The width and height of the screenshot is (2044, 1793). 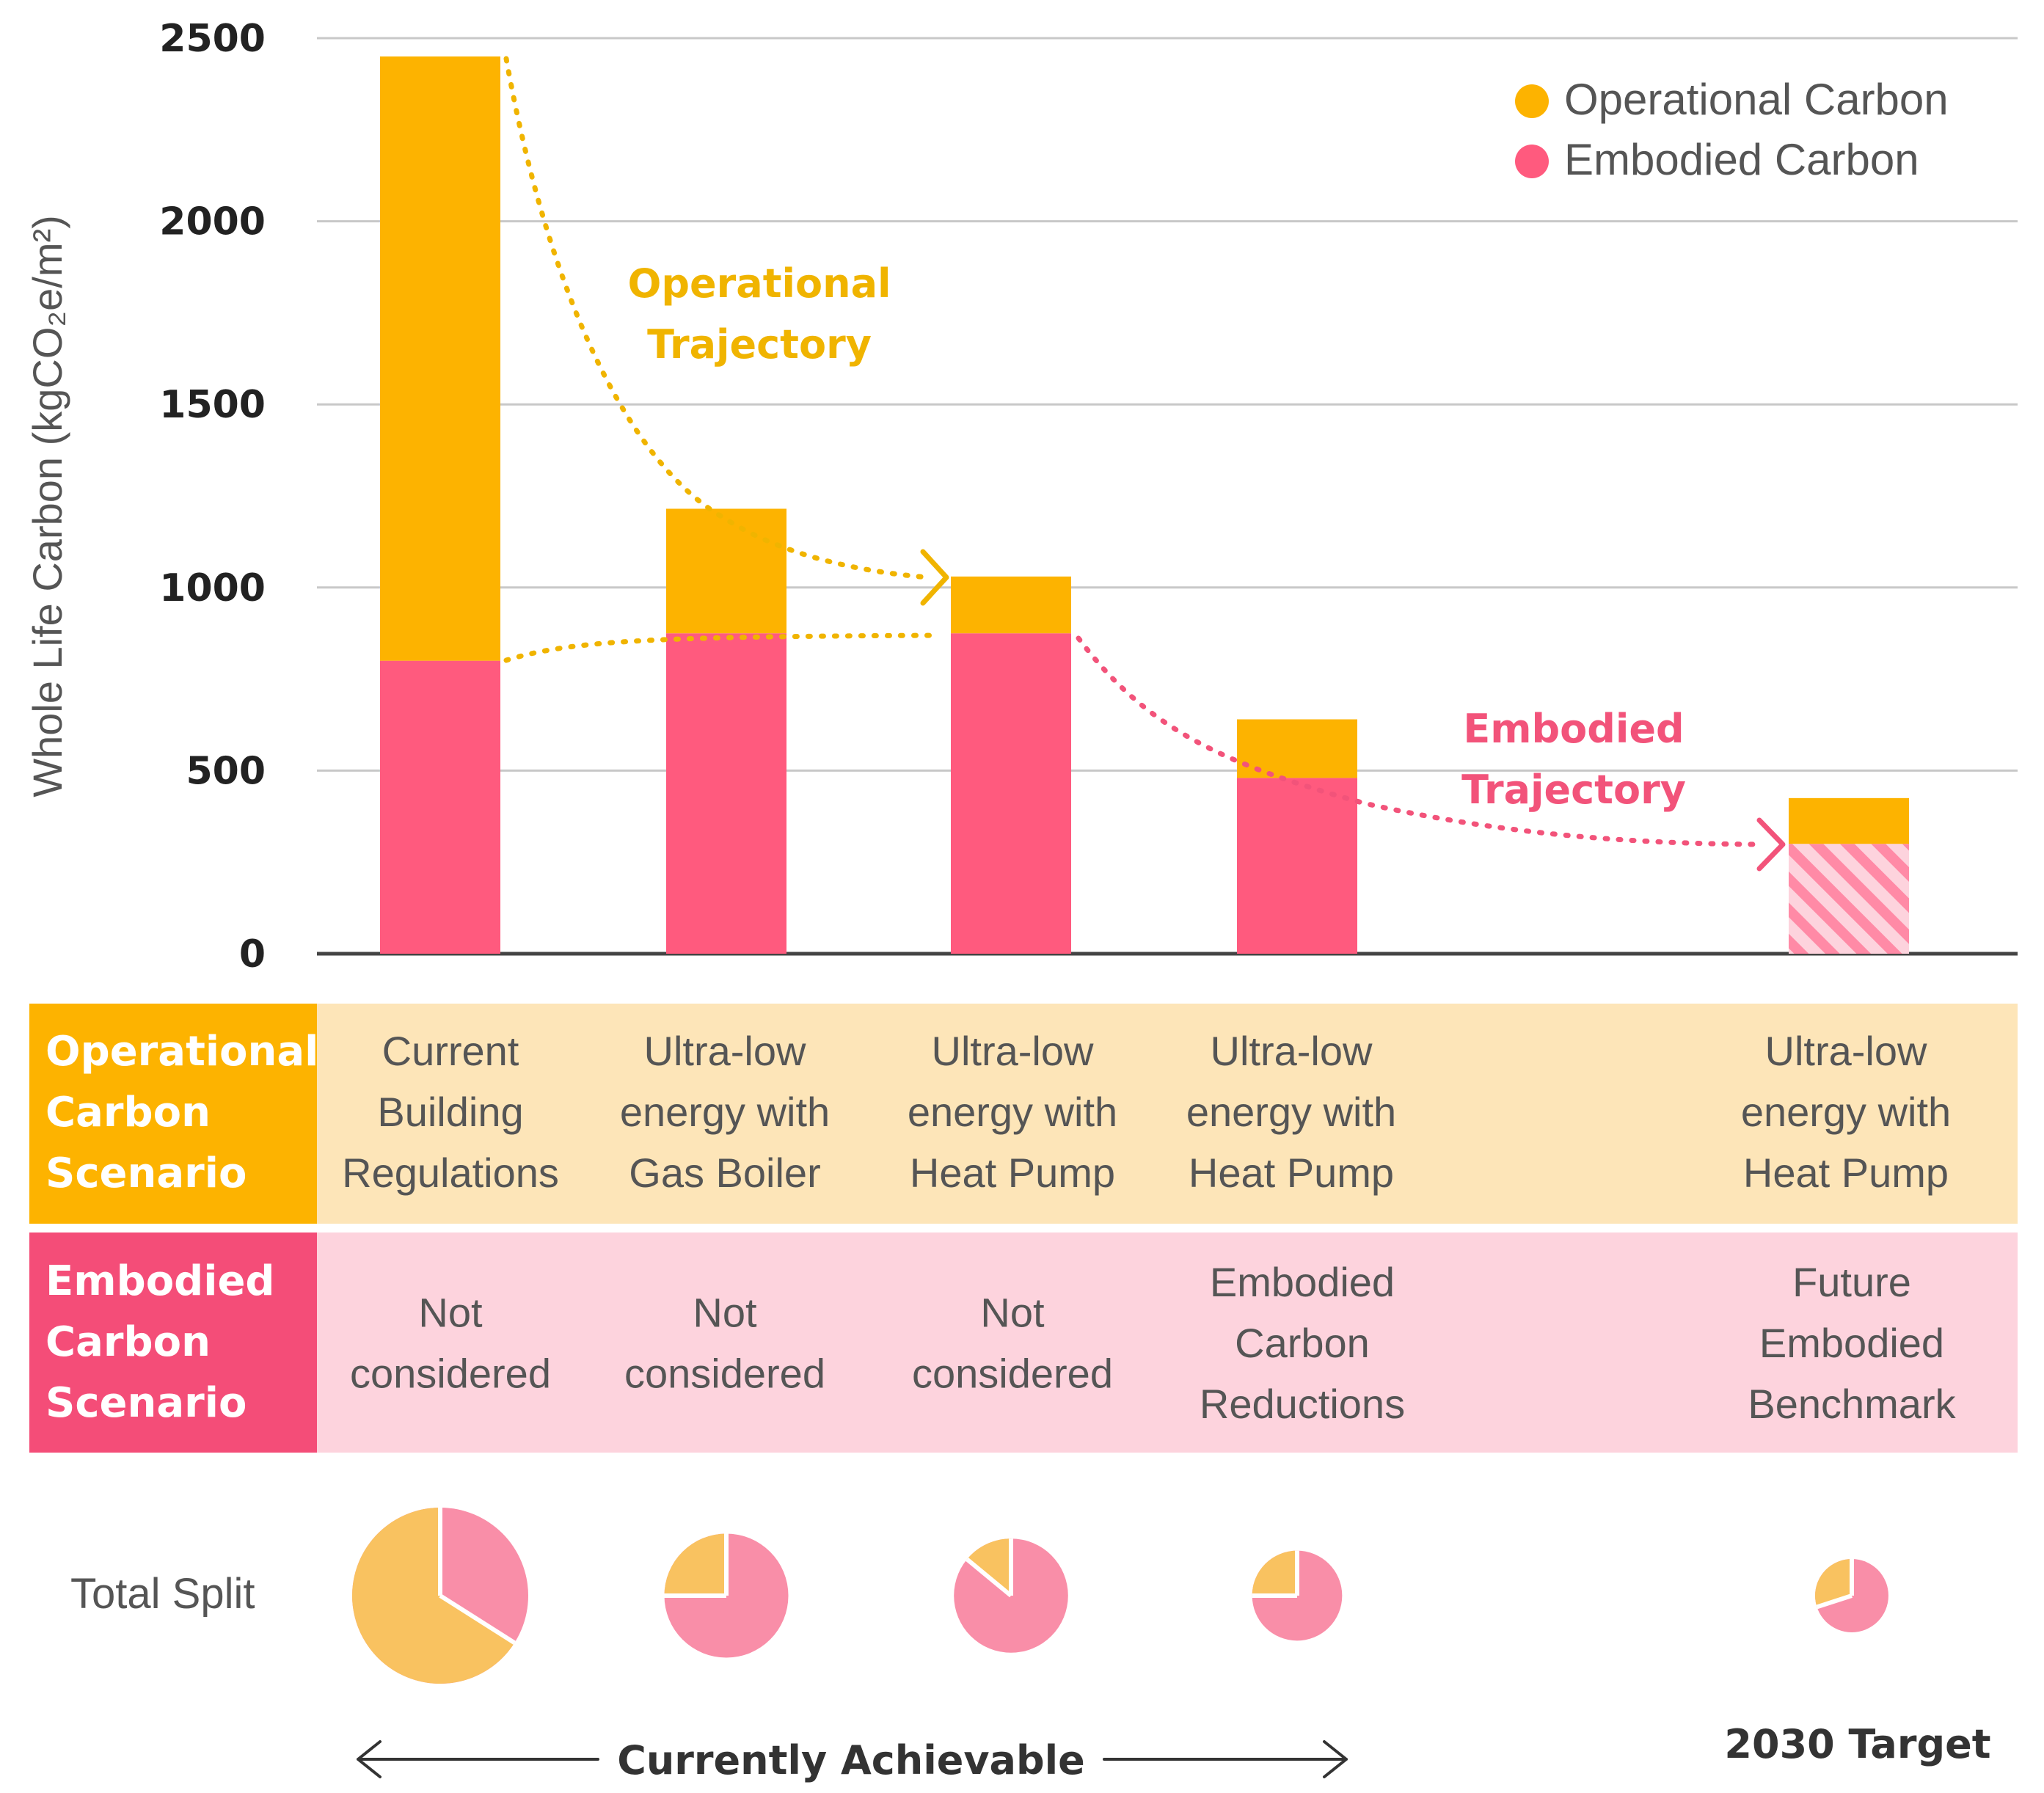 I want to click on legend-embodied-swatch, so click(x=1532, y=161).